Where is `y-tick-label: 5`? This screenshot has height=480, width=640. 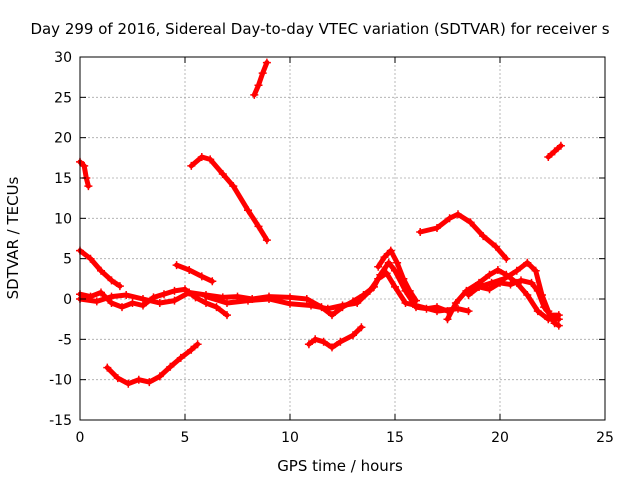
y-tick-label: 5 is located at coordinates (67, 260).